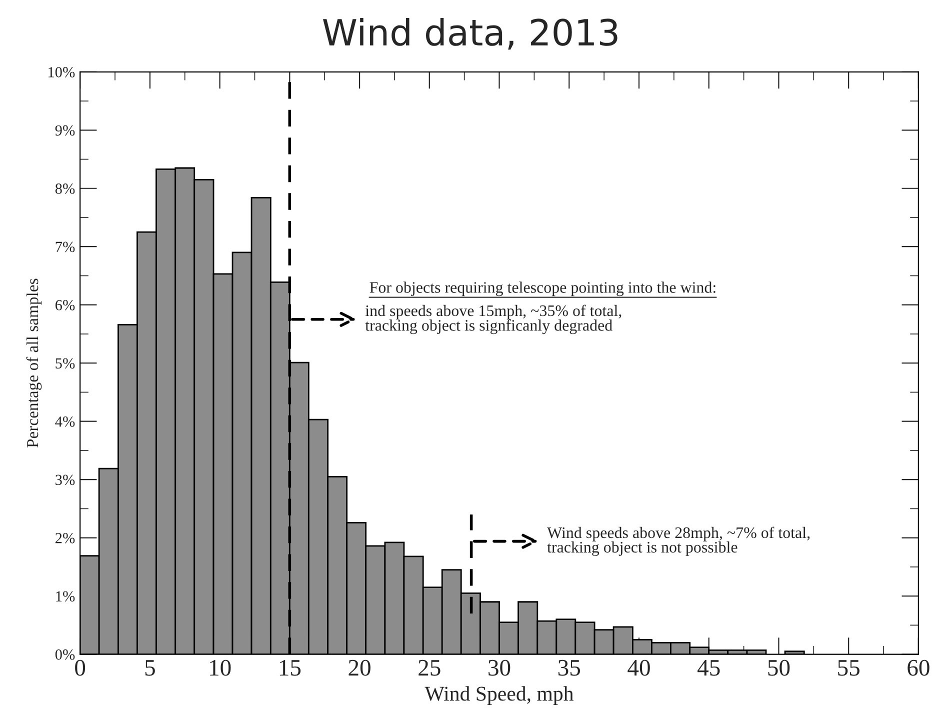 The width and height of the screenshot is (942, 719). Describe the element at coordinates (470, 34) in the screenshot. I see `chart-title: Wind data, 2013` at that location.